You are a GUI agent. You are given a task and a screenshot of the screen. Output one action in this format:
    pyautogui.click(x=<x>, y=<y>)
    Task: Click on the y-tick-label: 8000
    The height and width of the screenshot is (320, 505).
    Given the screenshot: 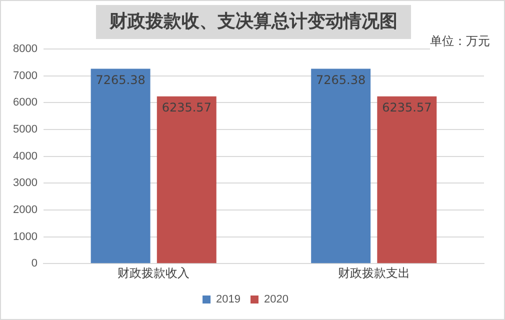 What is the action you would take?
    pyautogui.click(x=25, y=49)
    